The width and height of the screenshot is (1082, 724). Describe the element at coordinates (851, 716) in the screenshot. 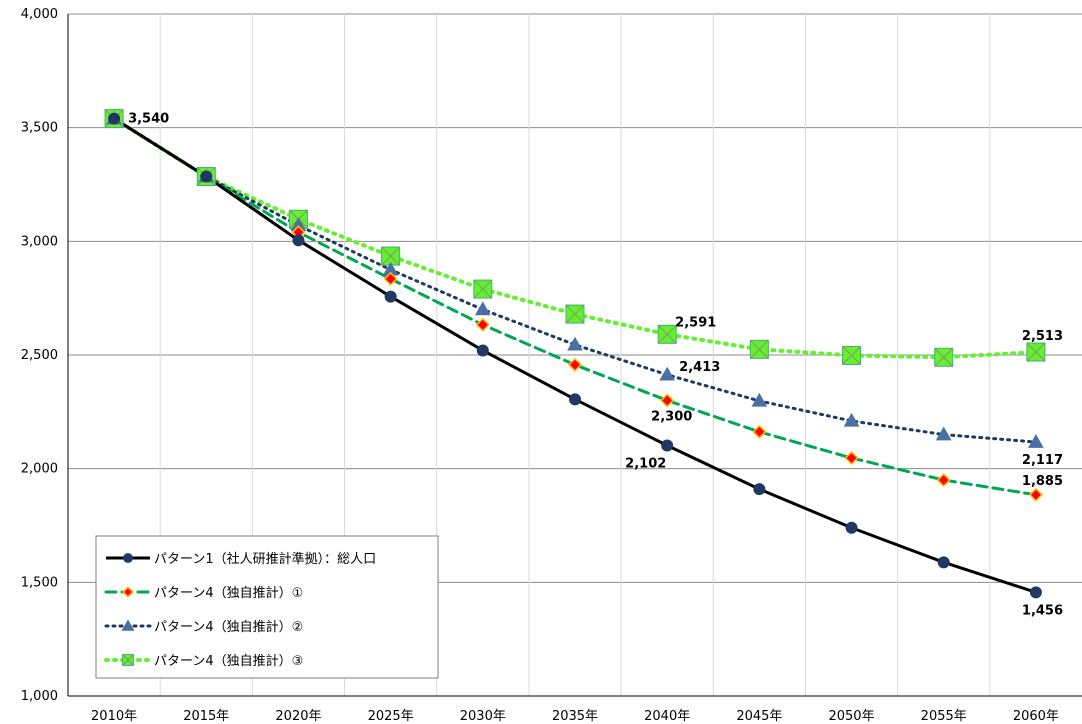

I see `x-tick-label: 2050年` at that location.